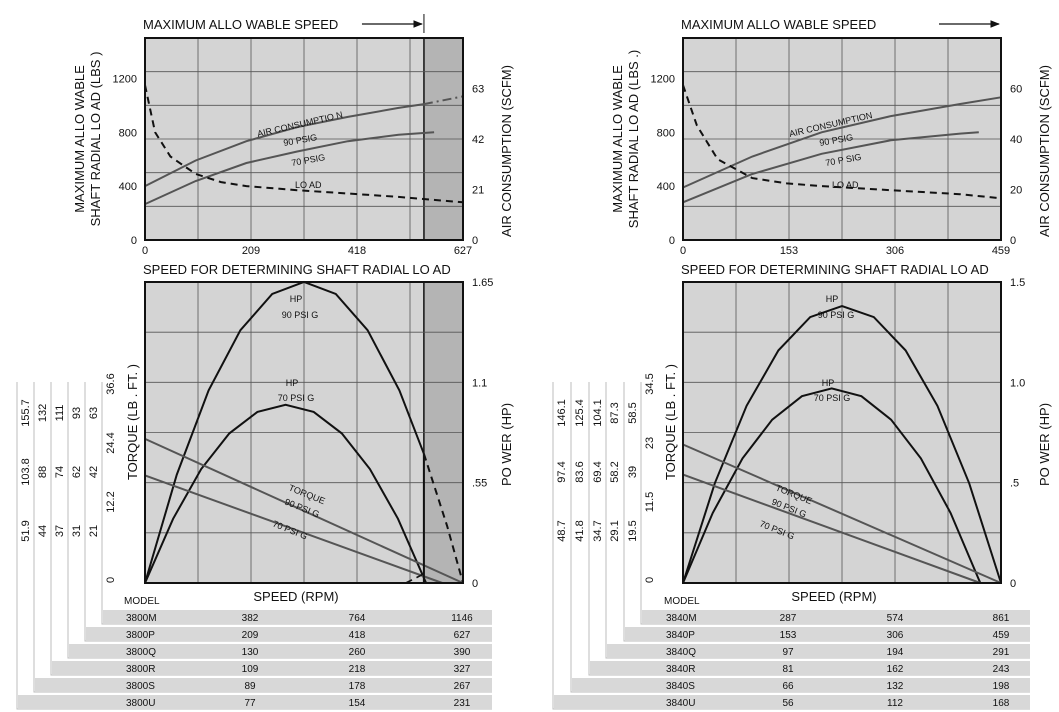 The height and width of the screenshot is (712, 1059). What do you see at coordinates (598, 530) in the screenshot?
I see `torque-tick-label: 34.7` at bounding box center [598, 530].